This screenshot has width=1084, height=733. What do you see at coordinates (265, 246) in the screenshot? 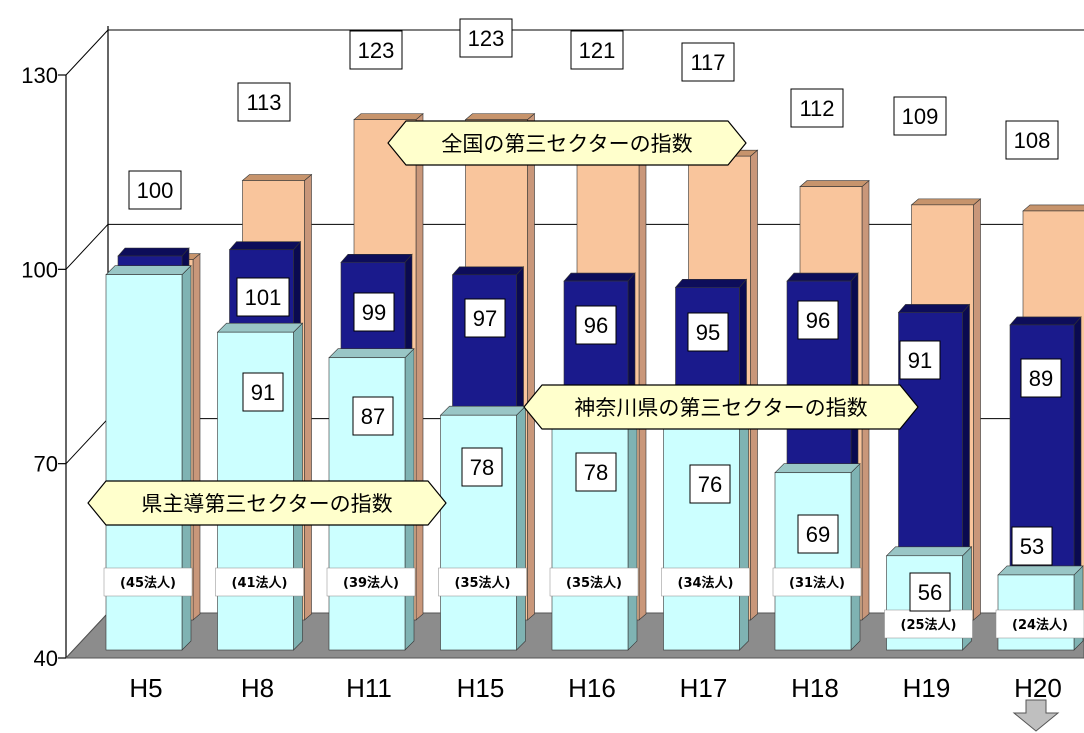
I see `bar-kanagawa-H8-top` at bounding box center [265, 246].